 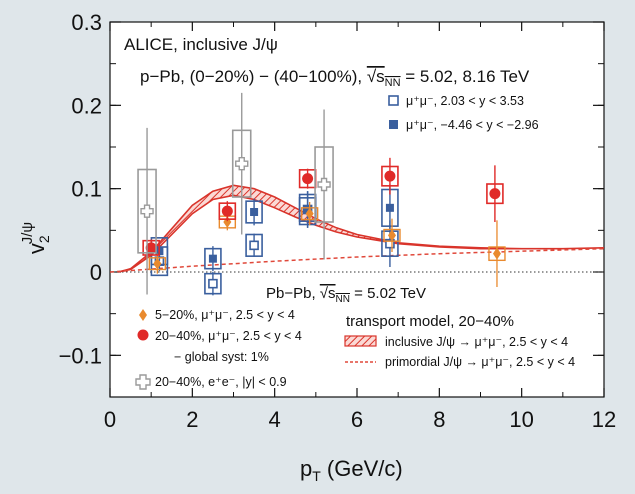 What do you see at coordinates (357, 260) in the screenshot?
I see `model-line-primordial` at bounding box center [357, 260].